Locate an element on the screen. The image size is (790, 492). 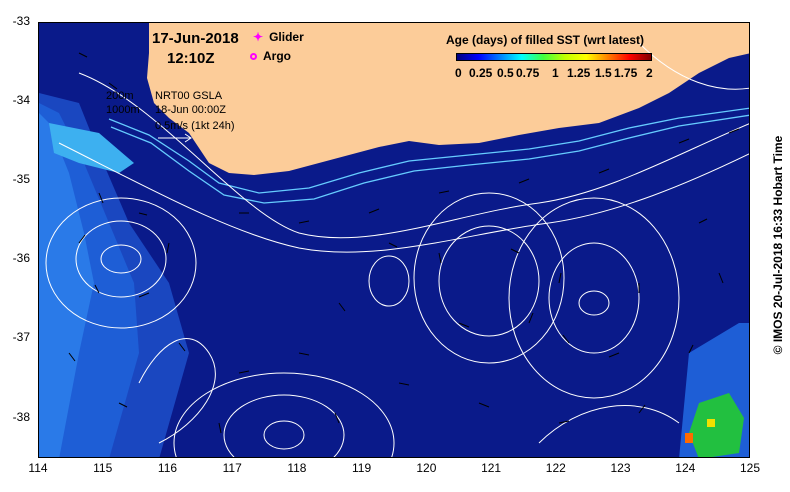
isobath-200m-label: 200m is located at coordinates (120, 96).